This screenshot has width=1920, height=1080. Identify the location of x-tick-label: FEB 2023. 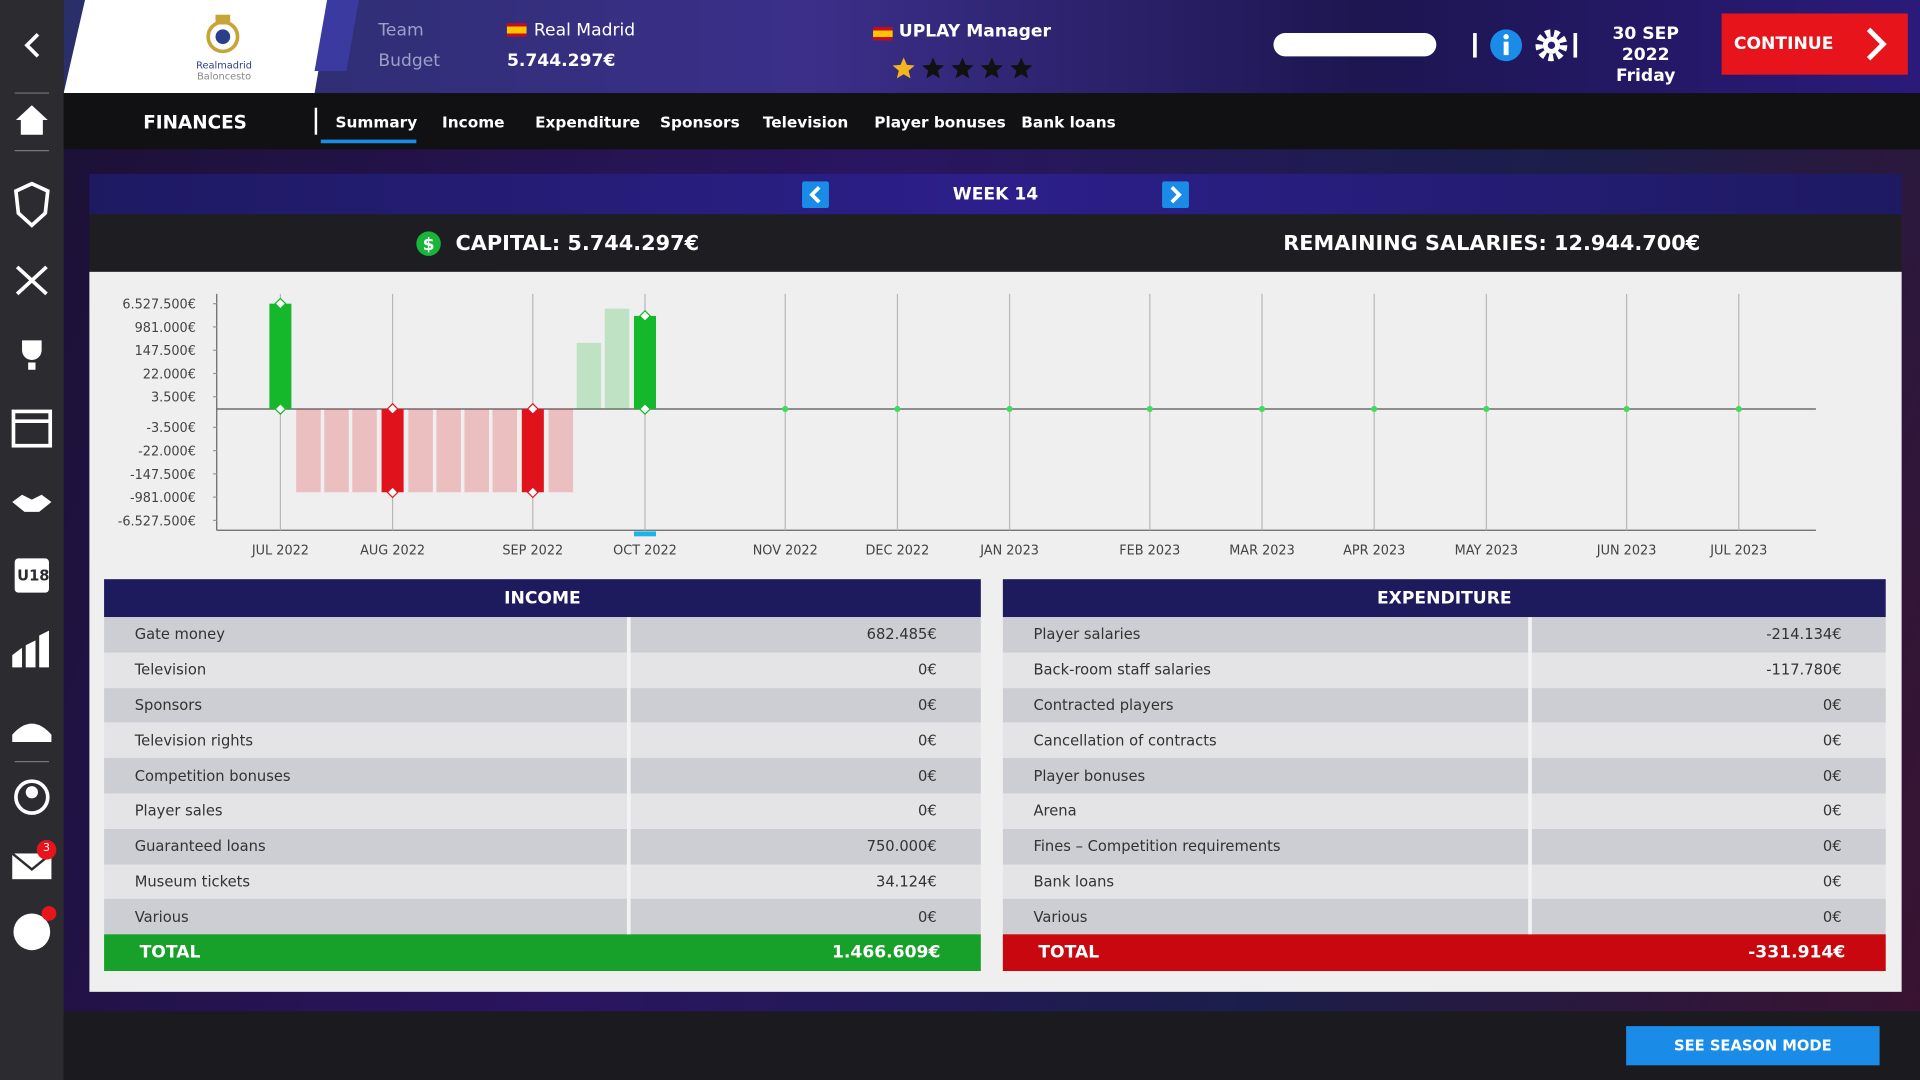
(1149, 551).